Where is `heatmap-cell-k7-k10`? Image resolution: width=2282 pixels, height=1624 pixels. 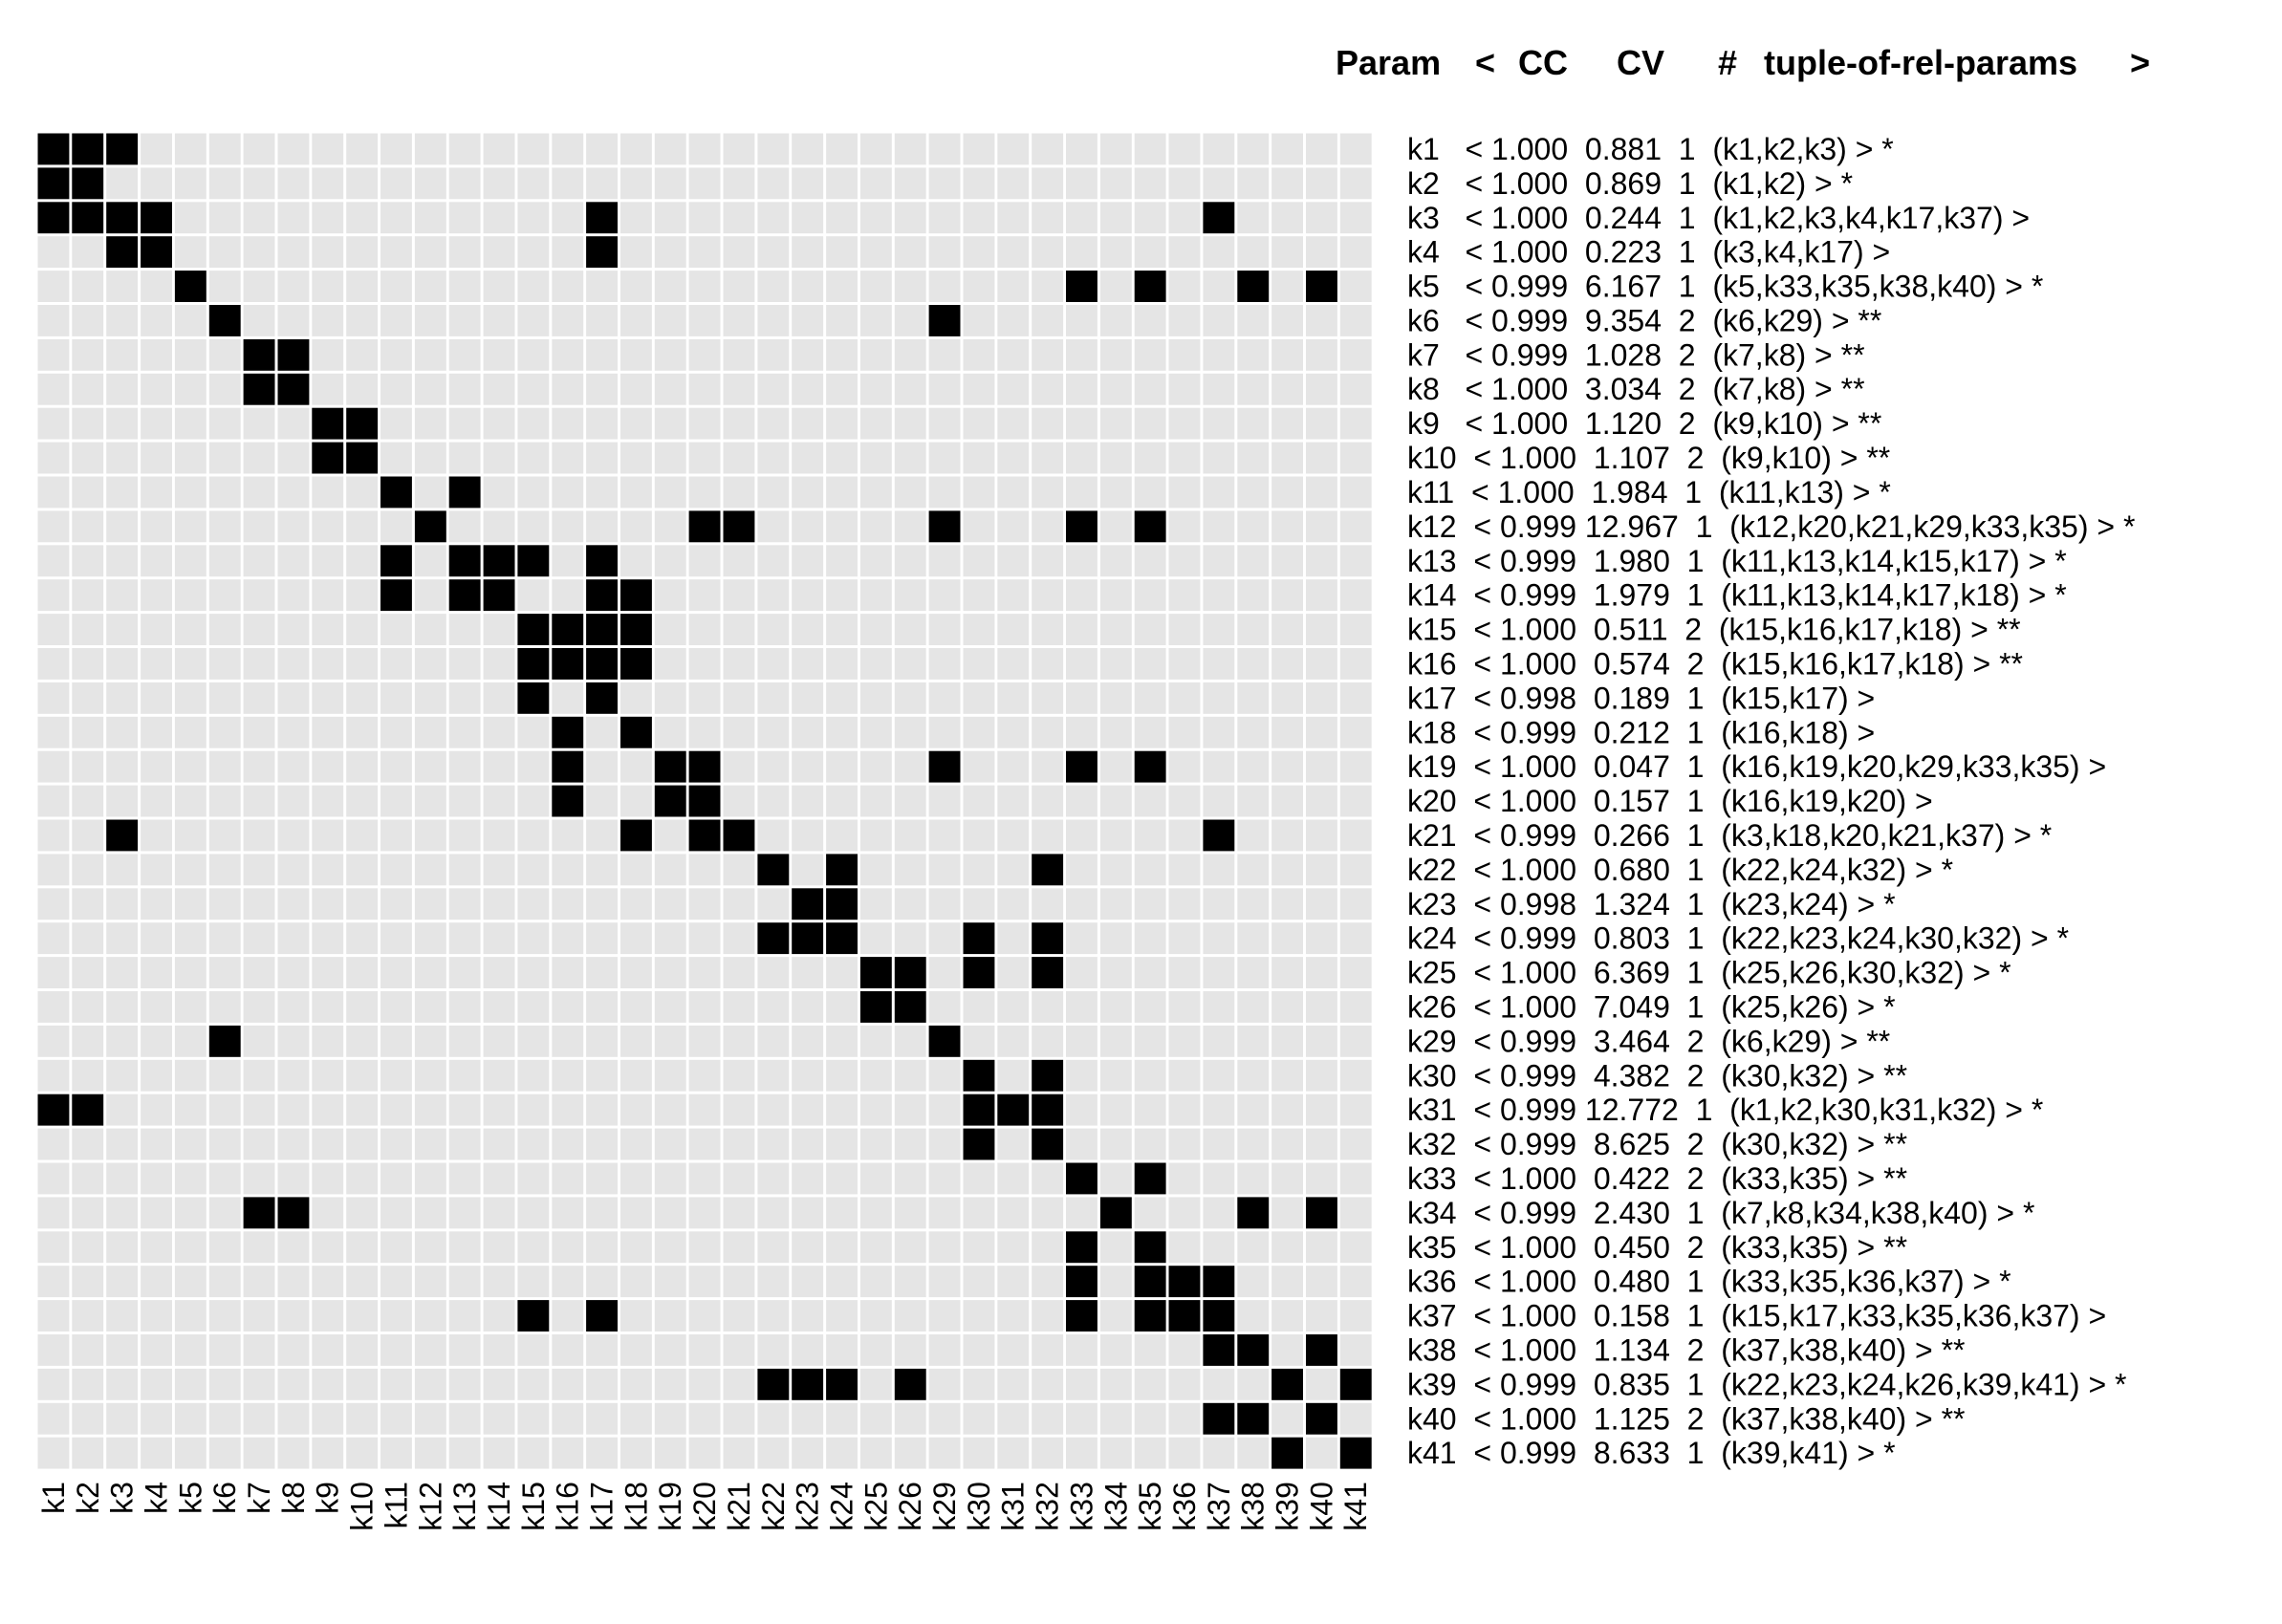 heatmap-cell-k7-k10 is located at coordinates (362, 355).